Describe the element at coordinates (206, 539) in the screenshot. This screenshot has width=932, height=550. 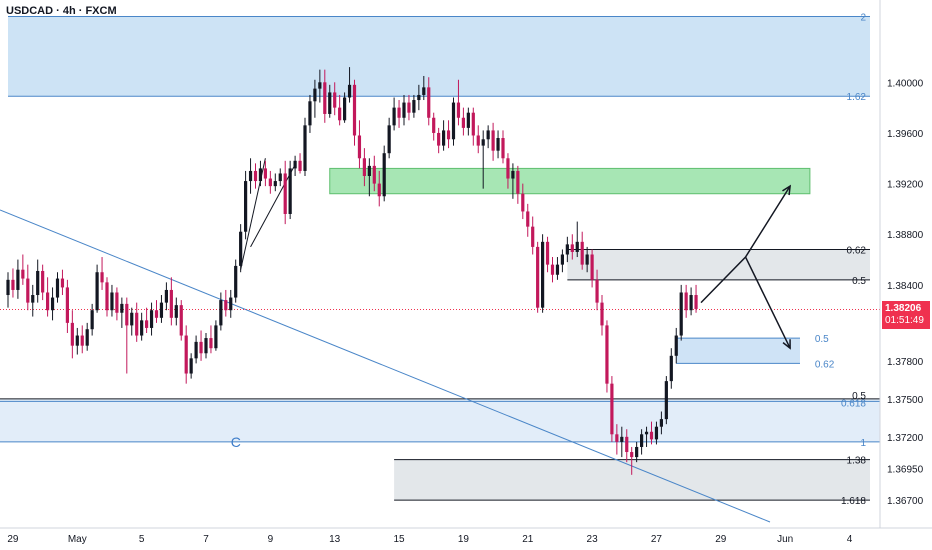
I see `x-tick-label: 7` at that location.